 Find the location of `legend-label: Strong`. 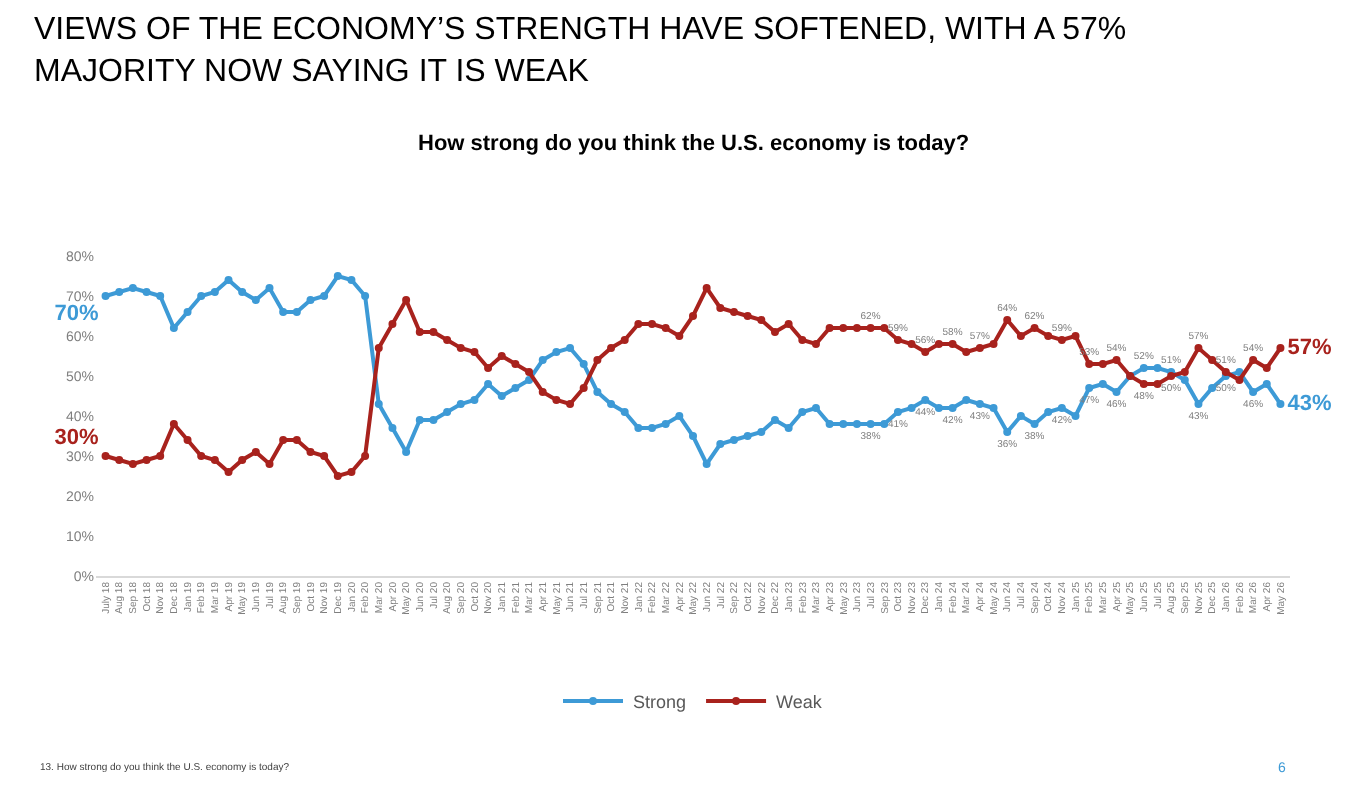

legend-label: Strong is located at coordinates (660, 702).